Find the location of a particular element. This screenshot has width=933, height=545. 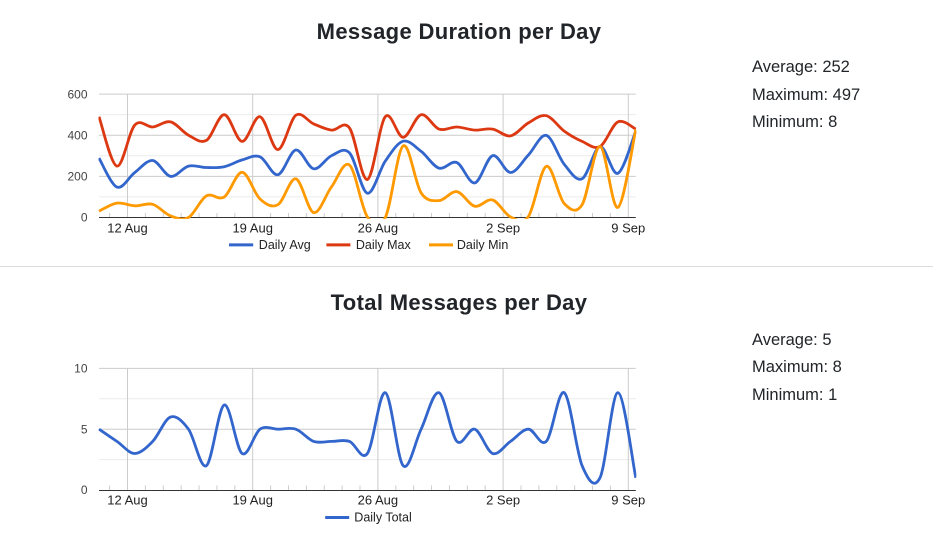

svg-text: Daily Avg is located at coordinates (285, 245).